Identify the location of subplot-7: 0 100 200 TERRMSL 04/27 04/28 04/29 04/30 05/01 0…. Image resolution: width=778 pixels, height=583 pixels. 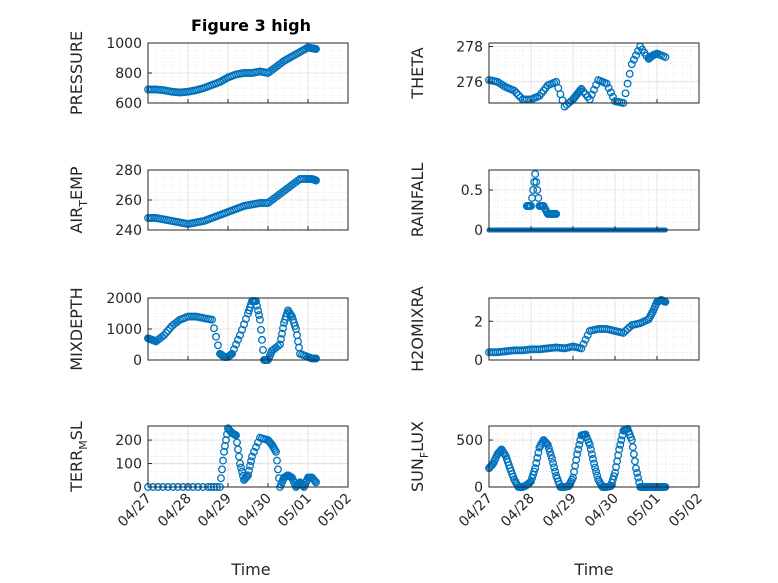
(211, 475).